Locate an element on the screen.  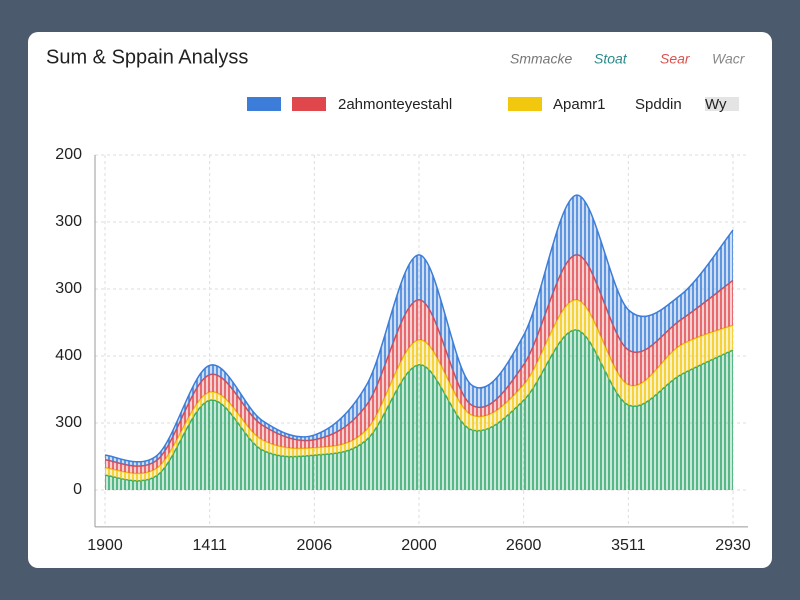
legend-label: Spddin is located at coordinates (658, 104).